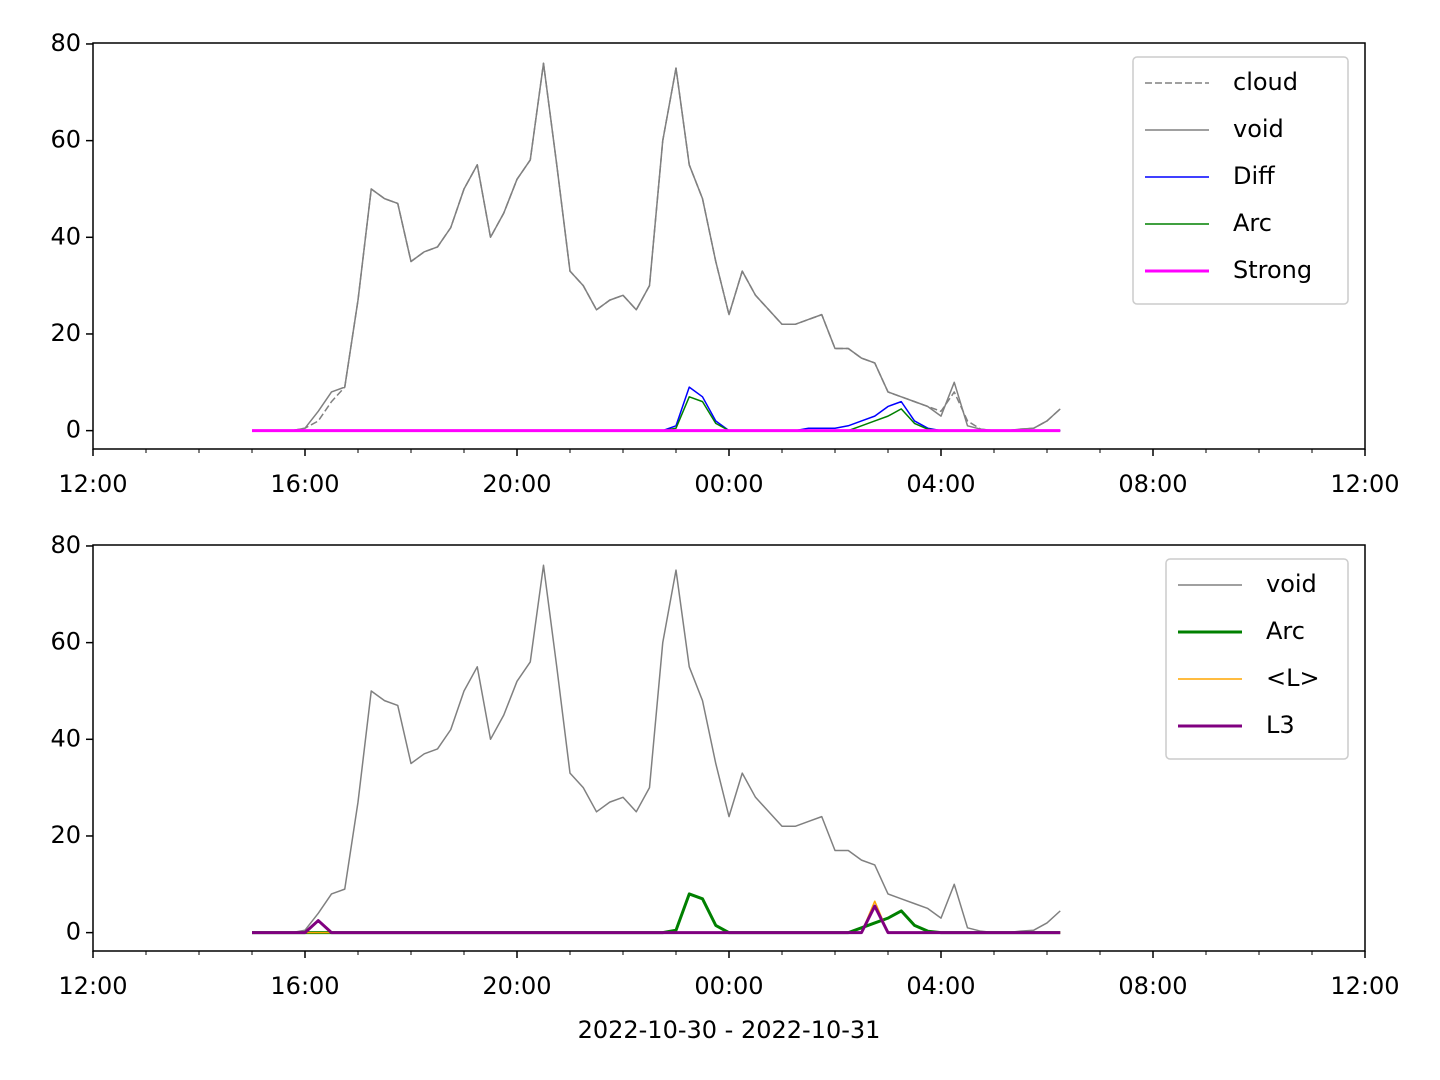 This screenshot has width=1440, height=1080. What do you see at coordinates (729, 1030) in the screenshot?
I see `x-axis-label: 2022-10-30 - 2022-10-31` at bounding box center [729, 1030].